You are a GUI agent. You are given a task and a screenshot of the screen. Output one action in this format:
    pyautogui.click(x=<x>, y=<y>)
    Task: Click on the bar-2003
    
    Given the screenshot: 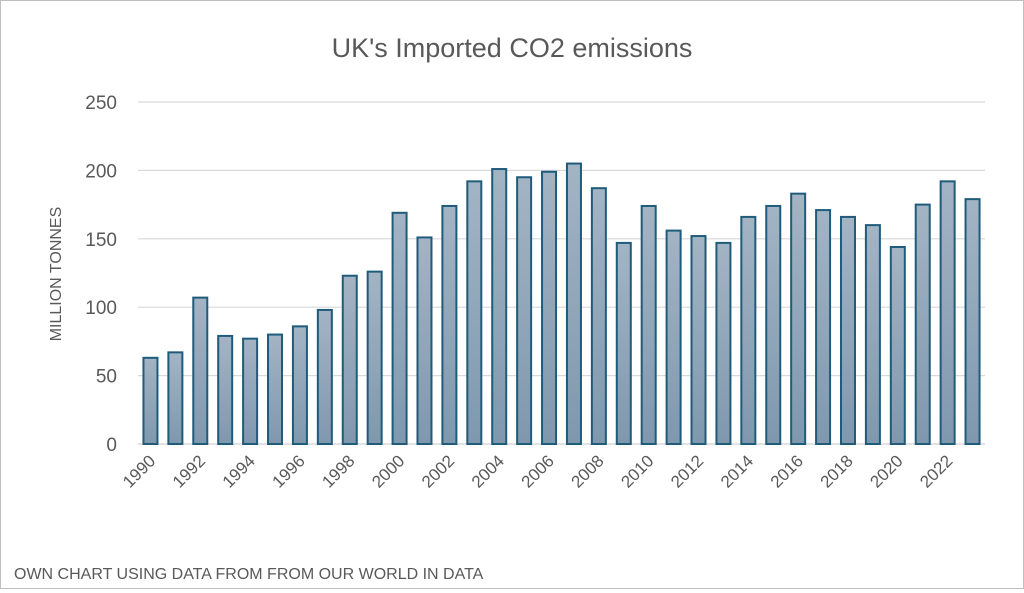 What is the action you would take?
    pyautogui.click(x=474, y=312)
    